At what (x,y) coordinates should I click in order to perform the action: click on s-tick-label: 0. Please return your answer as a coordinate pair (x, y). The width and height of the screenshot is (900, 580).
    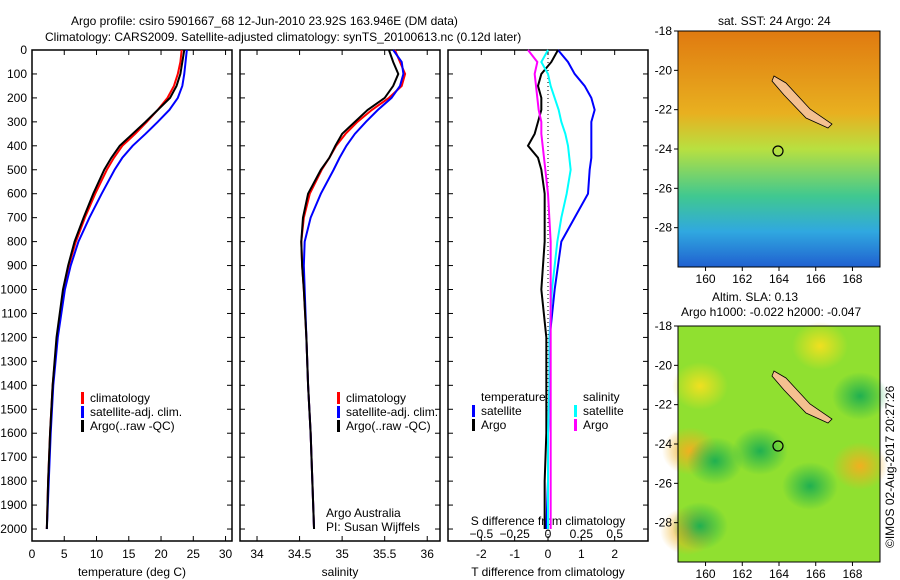
    Looking at the image, I should click on (548, 534).